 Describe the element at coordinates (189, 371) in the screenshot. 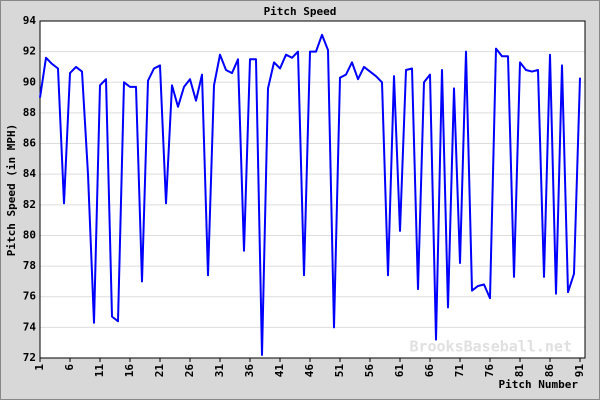

I see `x-tick-label: 26` at that location.